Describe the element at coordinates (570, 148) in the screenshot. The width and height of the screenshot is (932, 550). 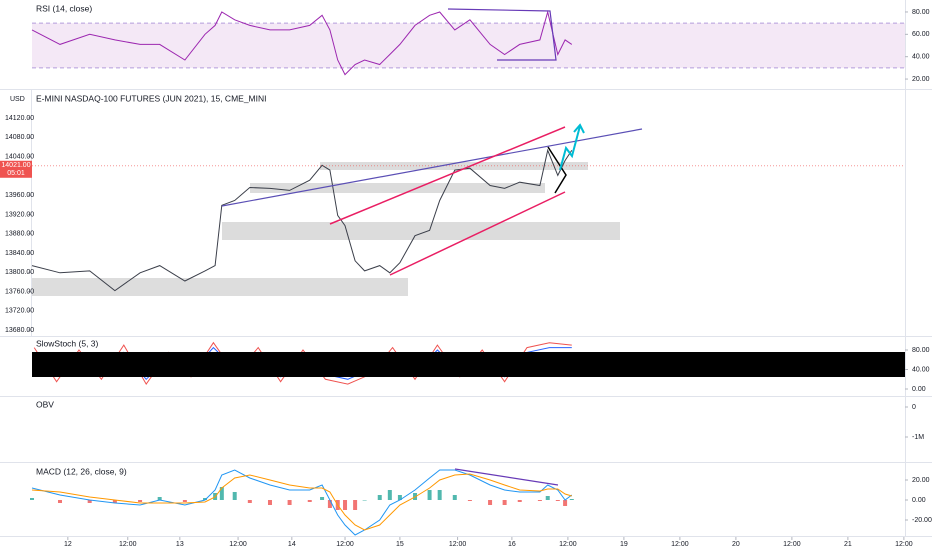
I see `projection-arrow` at that location.